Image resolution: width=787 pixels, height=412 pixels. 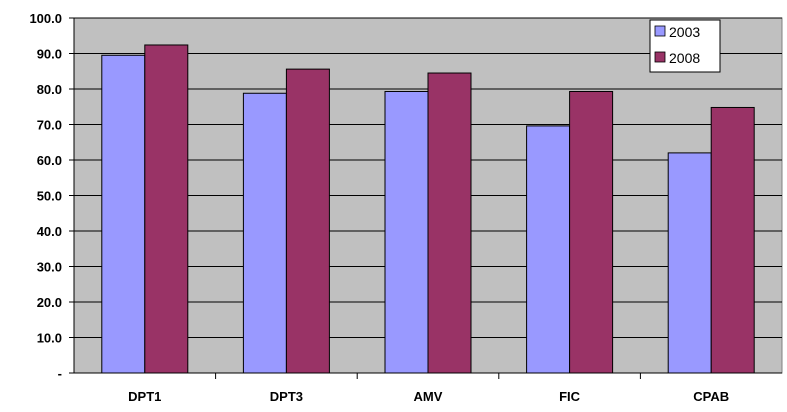 I want to click on bar-2003-dpt3, so click(x=264, y=233).